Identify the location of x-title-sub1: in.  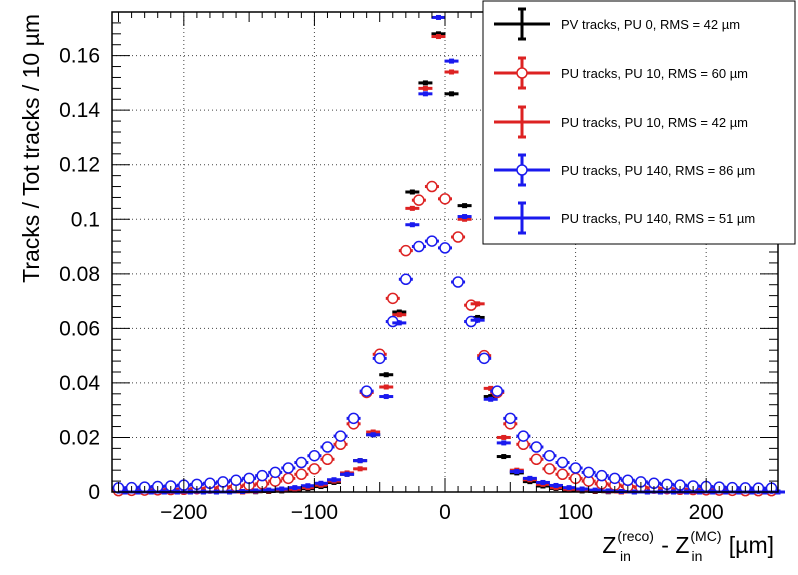
(625, 556).